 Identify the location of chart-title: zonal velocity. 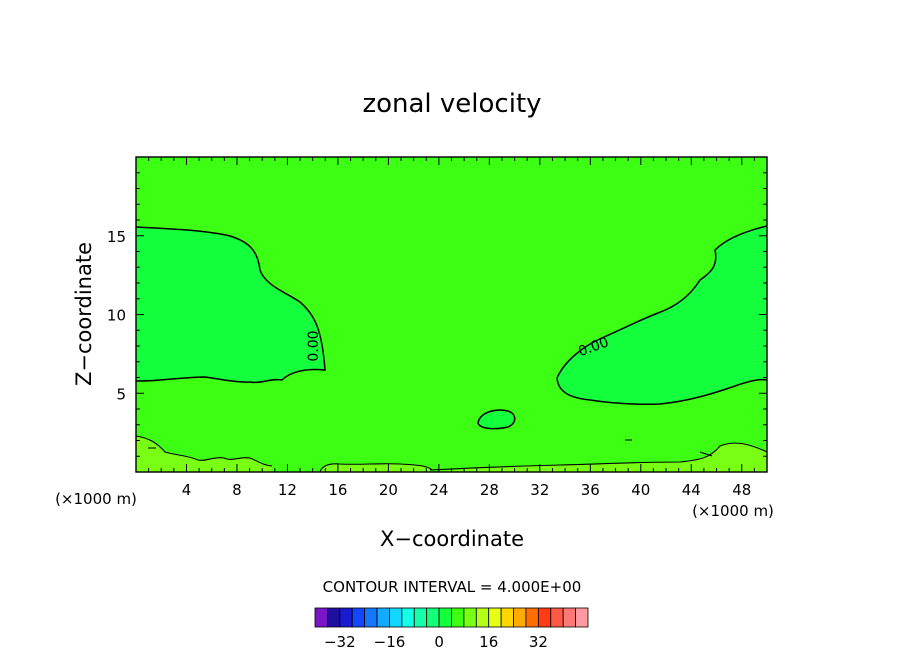
(451, 104).